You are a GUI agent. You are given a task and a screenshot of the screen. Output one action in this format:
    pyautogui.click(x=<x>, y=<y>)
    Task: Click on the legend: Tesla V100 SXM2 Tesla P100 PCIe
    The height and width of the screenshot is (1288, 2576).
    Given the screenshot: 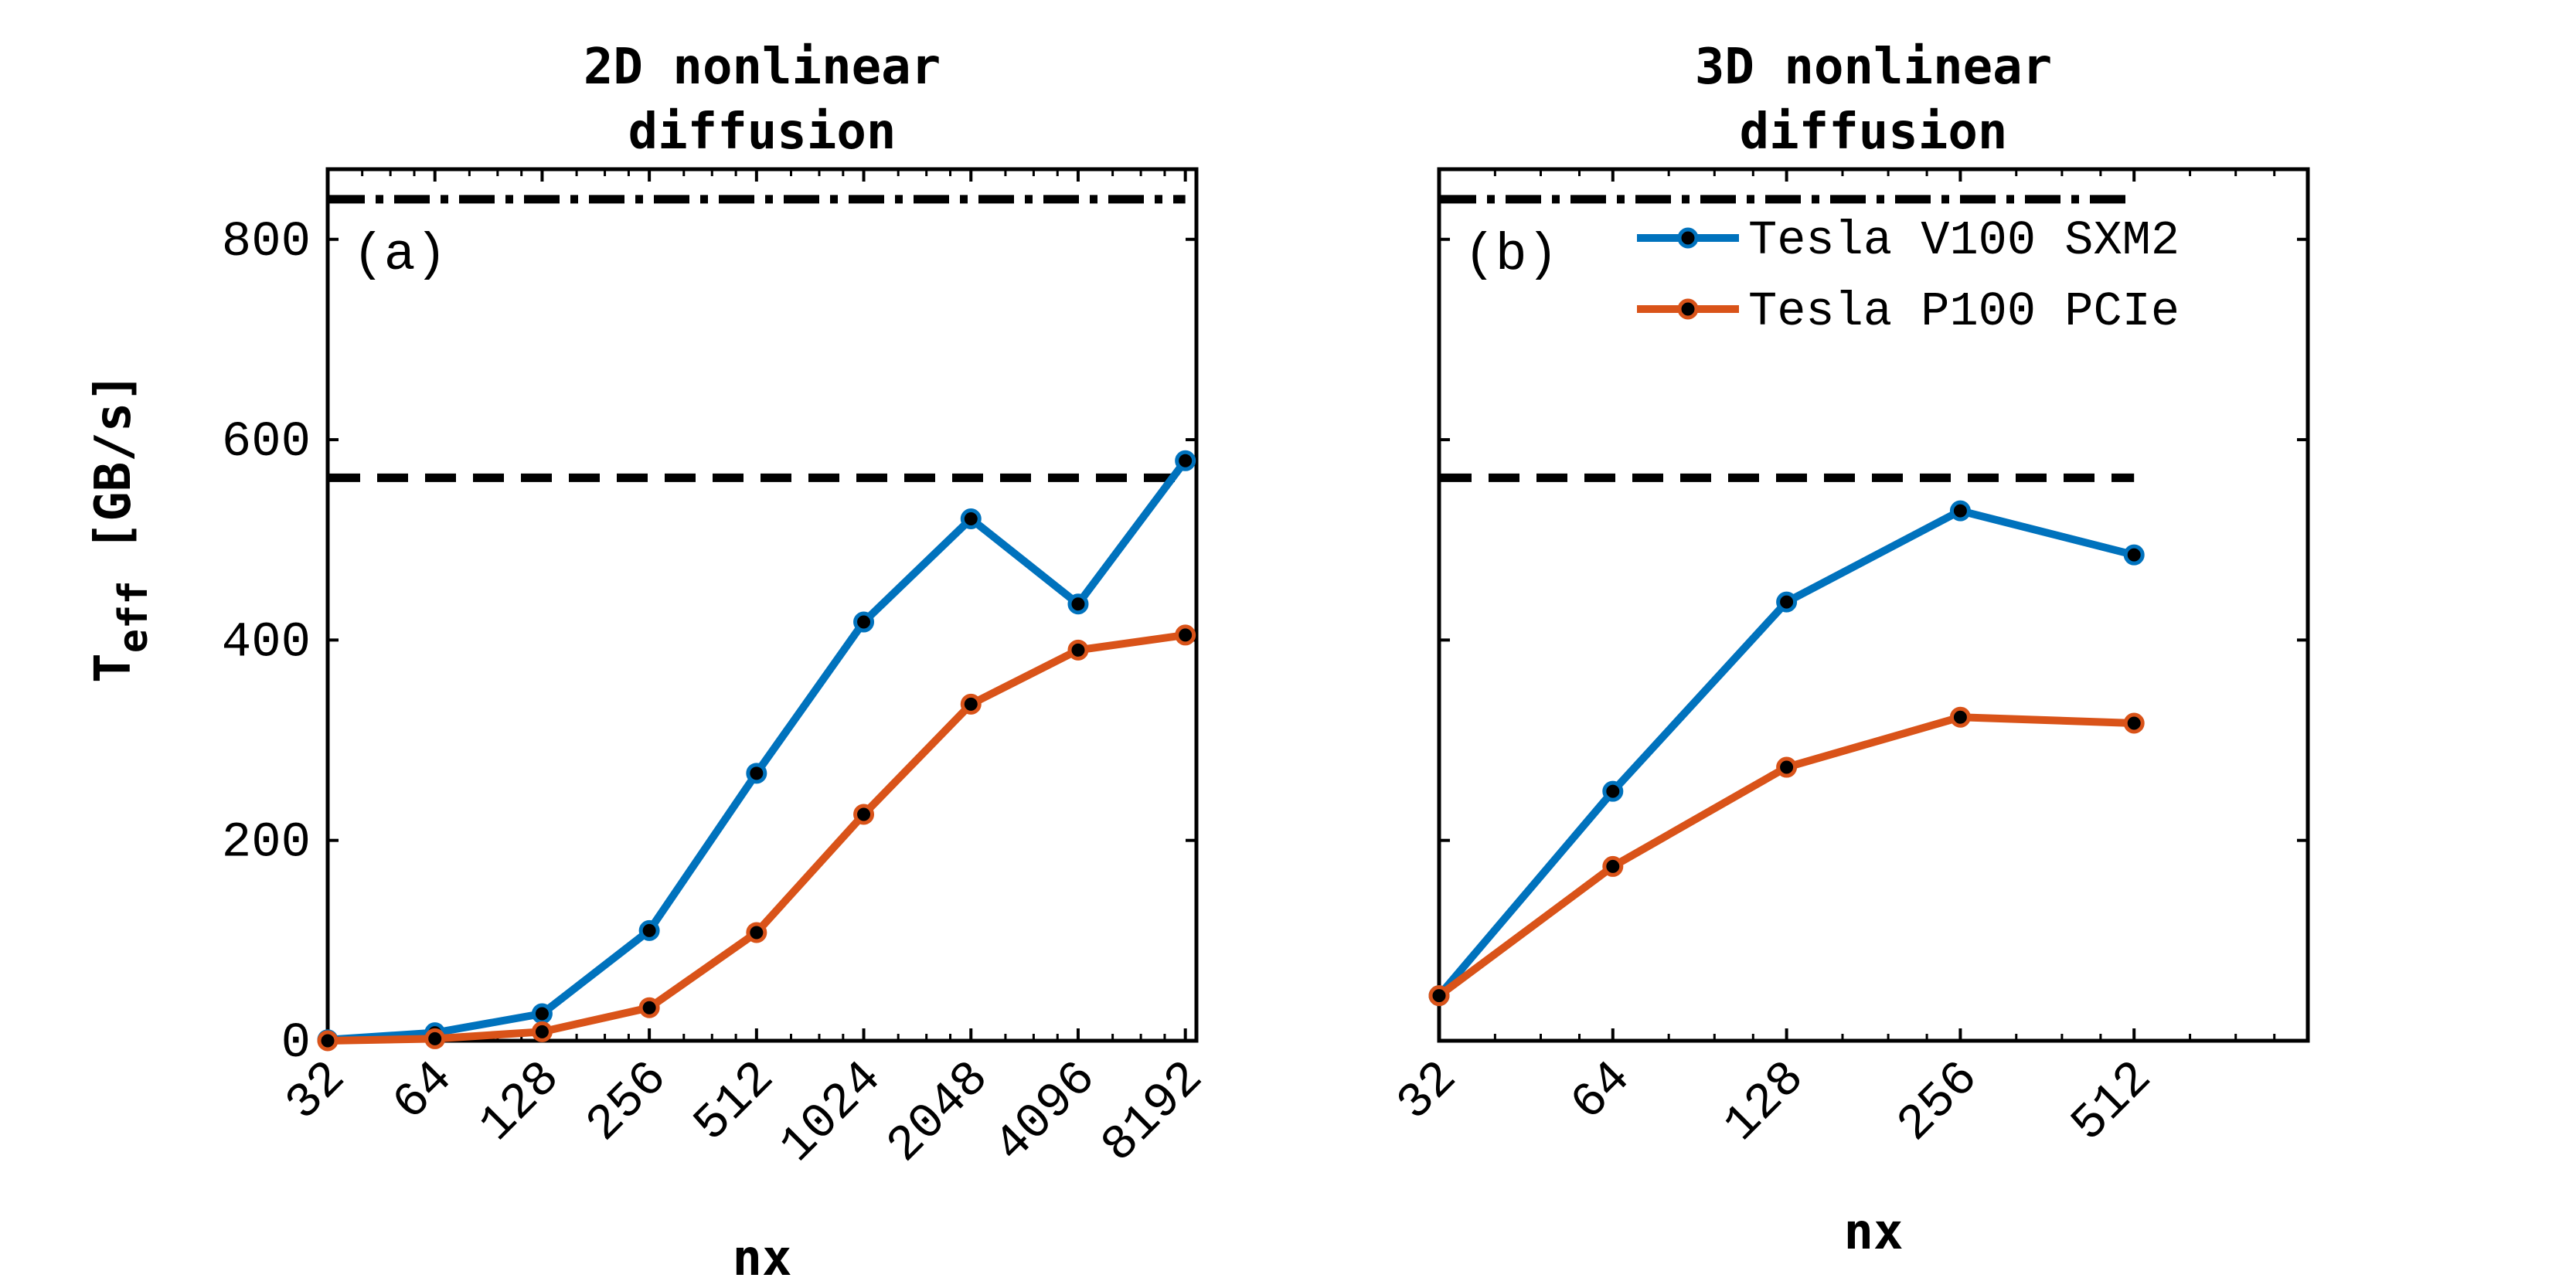 What is the action you would take?
    pyautogui.click(x=1908, y=276)
    